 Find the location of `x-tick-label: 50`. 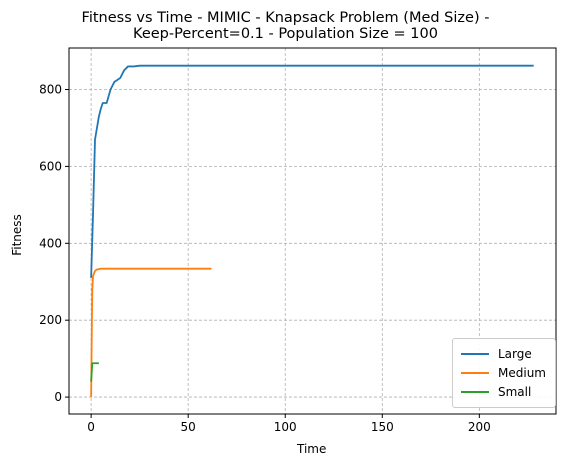

x-tick-label: 50 is located at coordinates (188, 427).